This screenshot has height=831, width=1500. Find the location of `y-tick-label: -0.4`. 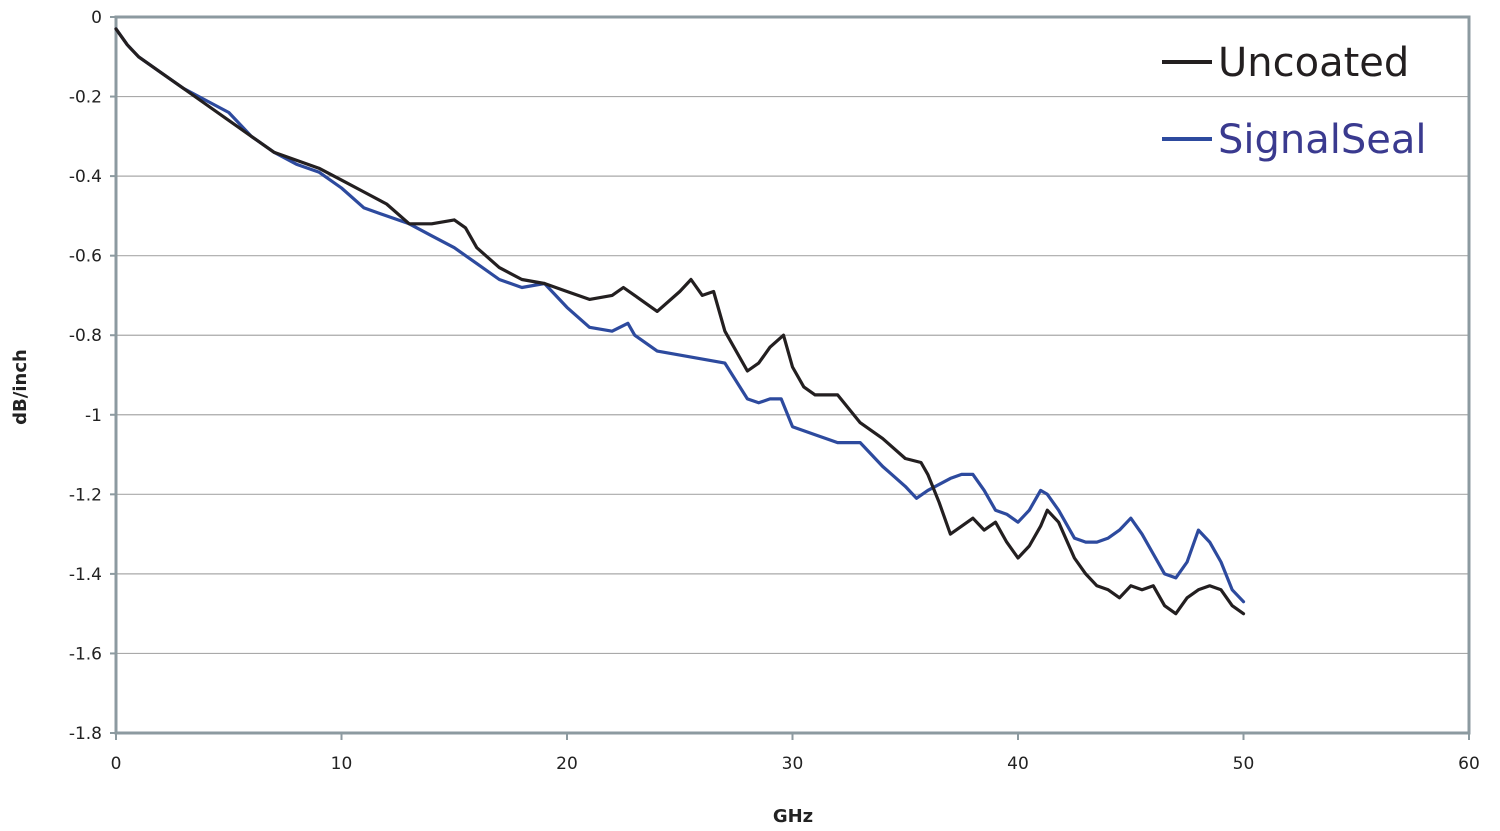

y-tick-label: -0.4 is located at coordinates (85, 177).